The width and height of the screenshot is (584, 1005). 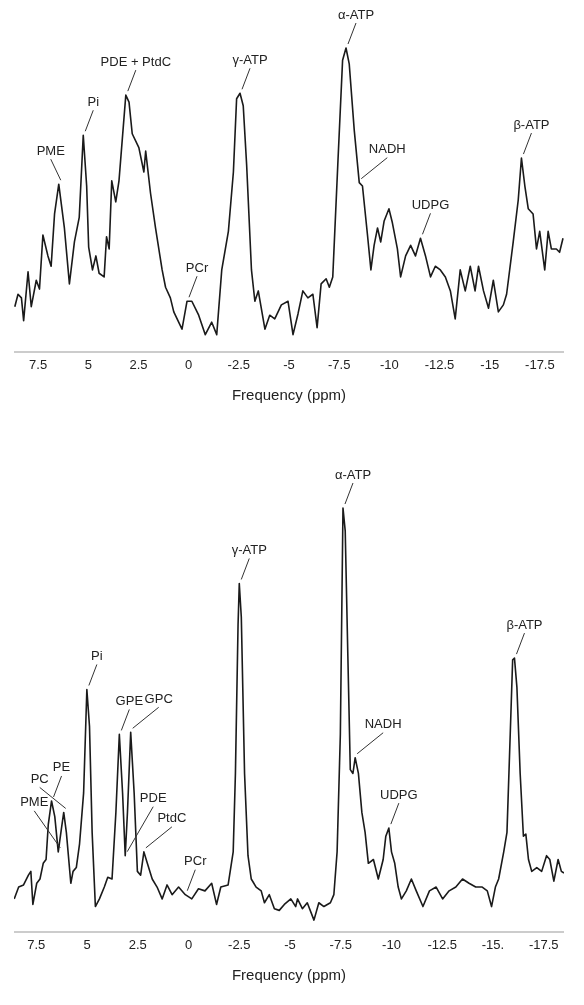 What do you see at coordinates (493, 945) in the screenshot?
I see `x-tick-label: -15.` at bounding box center [493, 945].